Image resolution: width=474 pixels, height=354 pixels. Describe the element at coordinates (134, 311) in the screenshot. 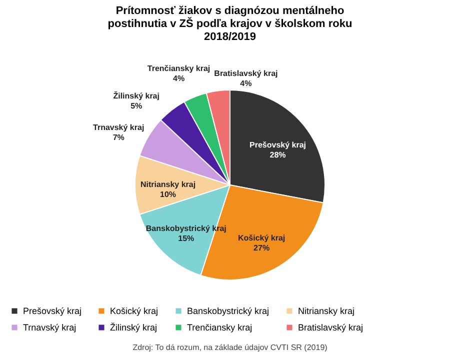

I see `legend-label: Košický kraj` at that location.